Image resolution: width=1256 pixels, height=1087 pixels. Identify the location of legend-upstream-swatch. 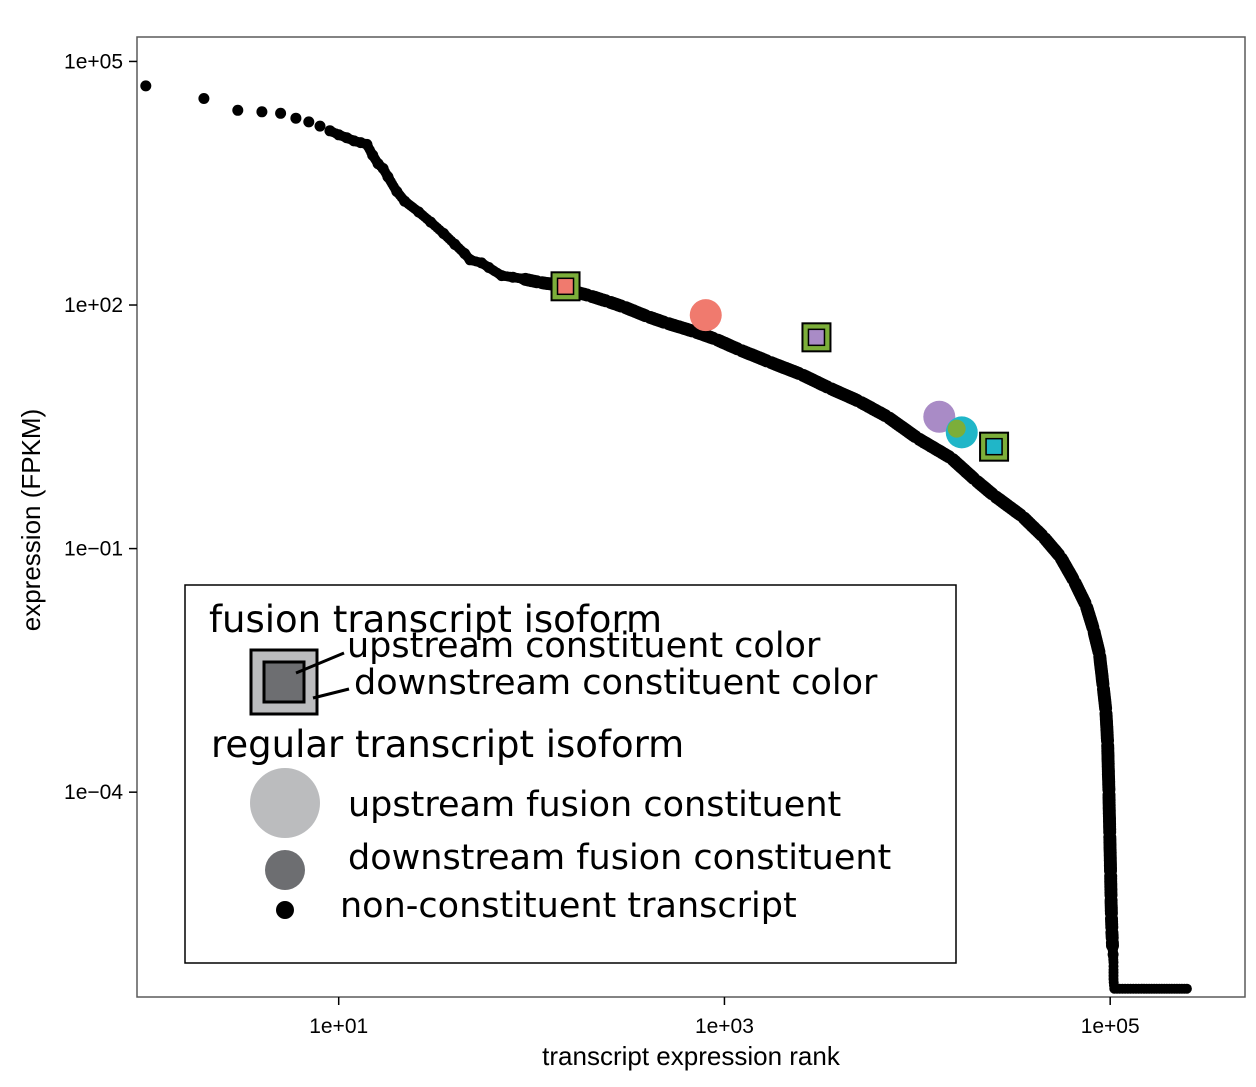
(285, 803).